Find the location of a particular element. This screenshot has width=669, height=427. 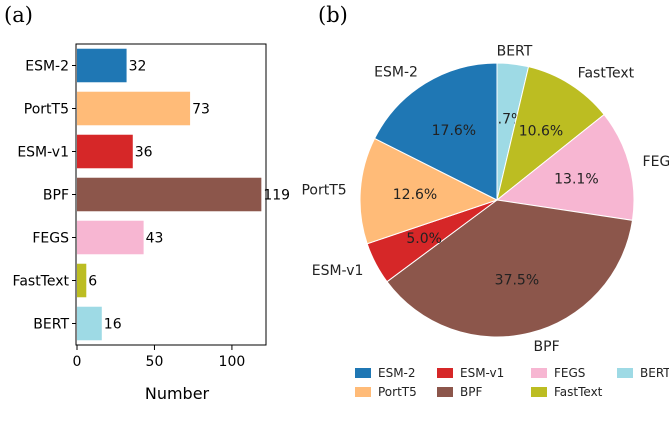

y-tick-label: ESM-2 is located at coordinates (47, 67).